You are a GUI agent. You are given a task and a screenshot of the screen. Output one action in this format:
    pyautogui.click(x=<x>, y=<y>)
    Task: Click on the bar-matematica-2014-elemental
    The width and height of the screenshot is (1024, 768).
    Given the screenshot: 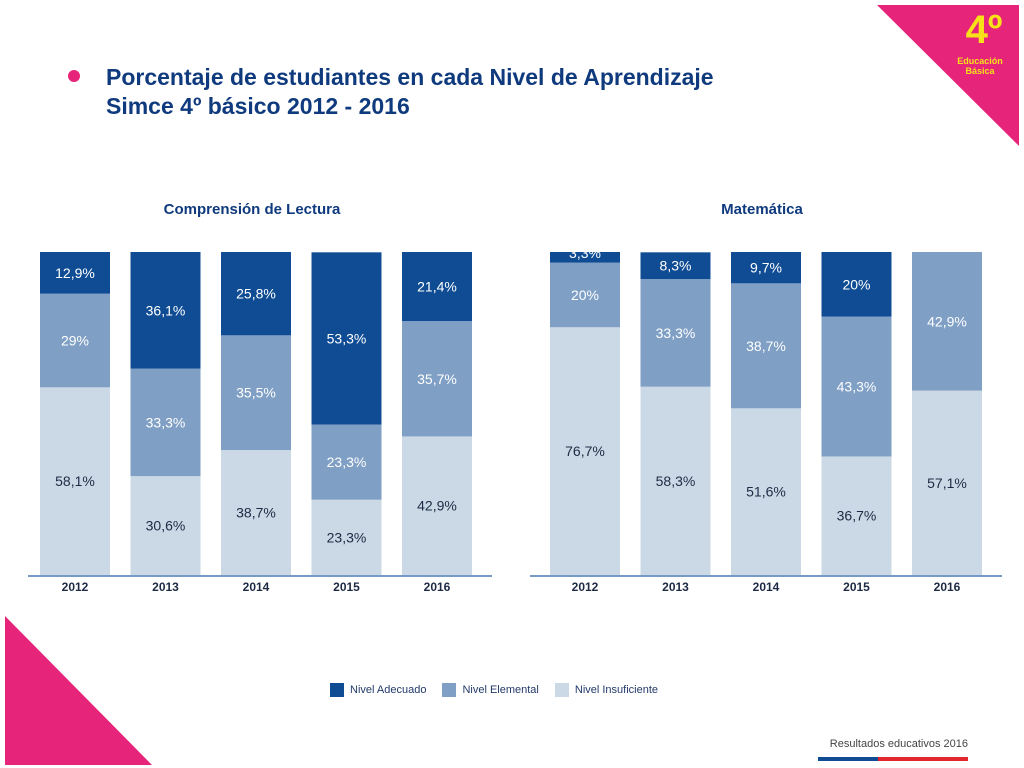 What is the action you would take?
    pyautogui.click(x=766, y=346)
    